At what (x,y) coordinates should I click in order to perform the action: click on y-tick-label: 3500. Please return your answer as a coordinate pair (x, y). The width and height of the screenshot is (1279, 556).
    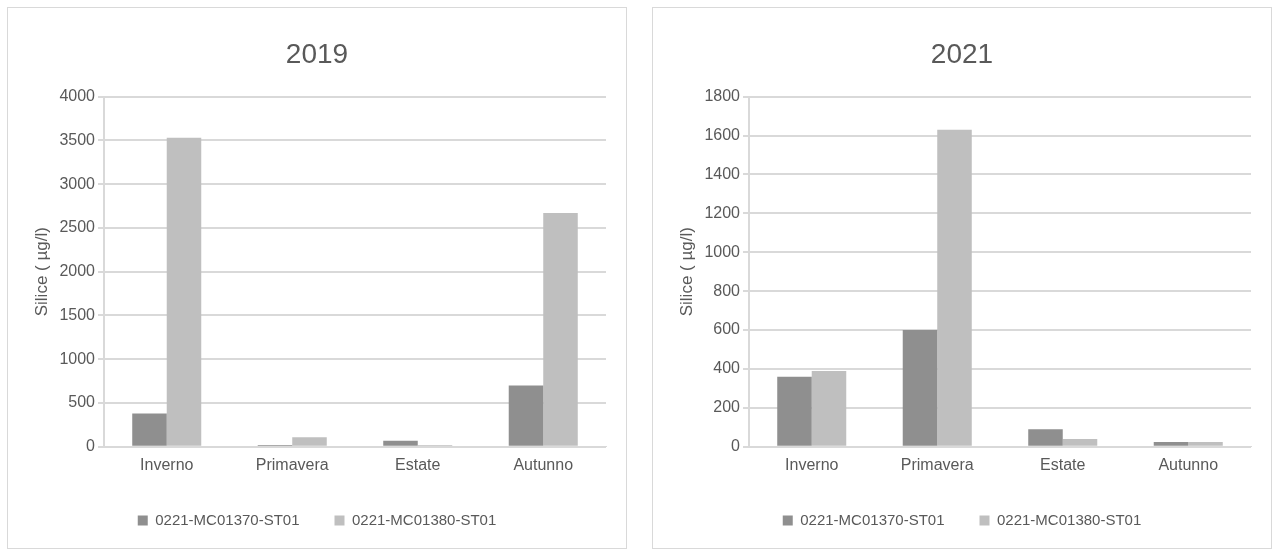
    Looking at the image, I should click on (77, 139).